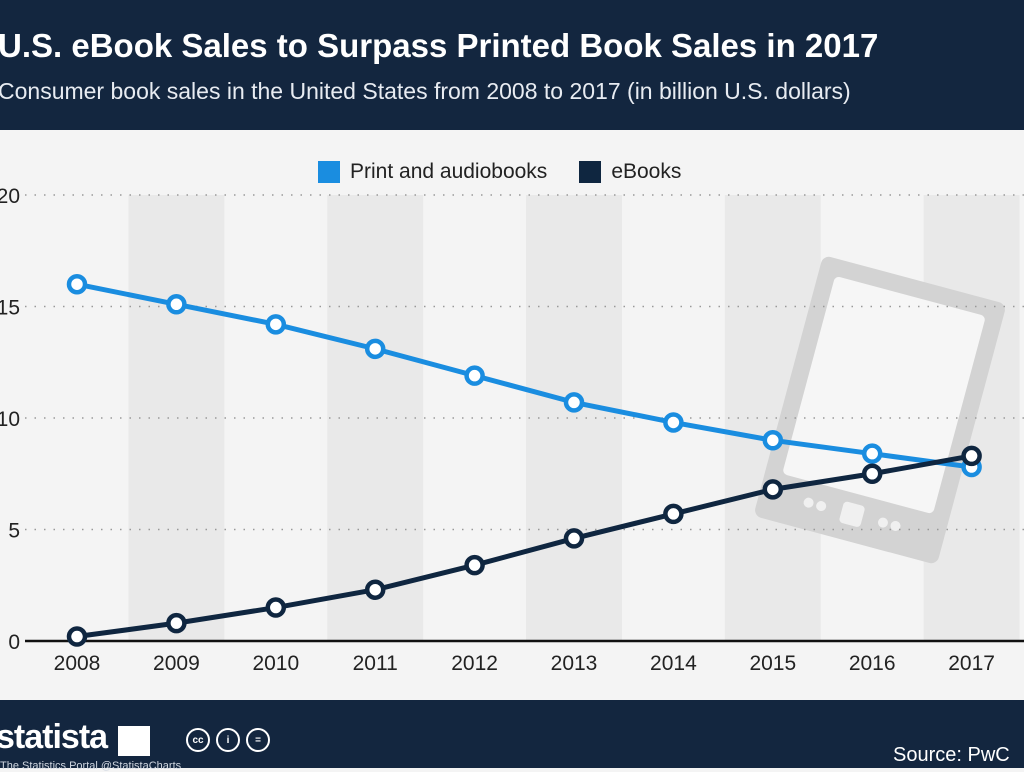 This screenshot has height=772, width=1024. Describe the element at coordinates (10, 419) in the screenshot. I see `y-tick-label: 10` at that location.